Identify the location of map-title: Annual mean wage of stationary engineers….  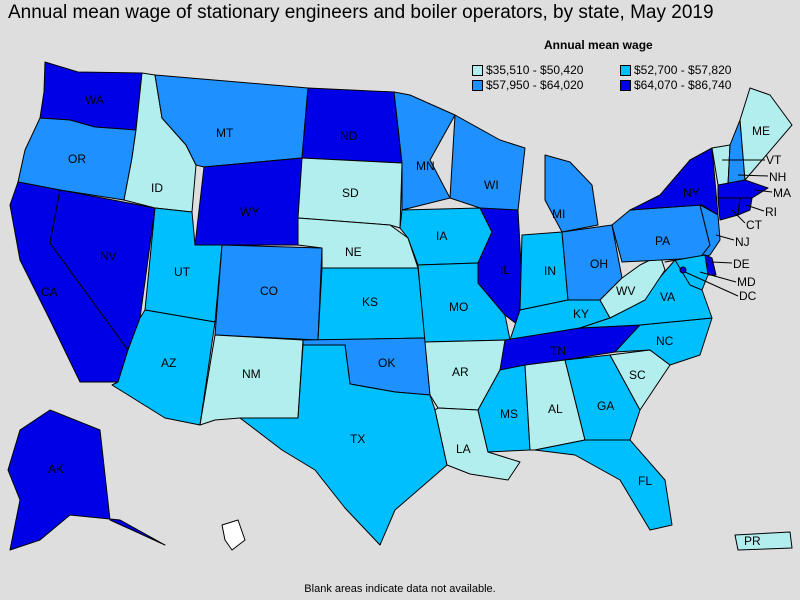
(361, 12).